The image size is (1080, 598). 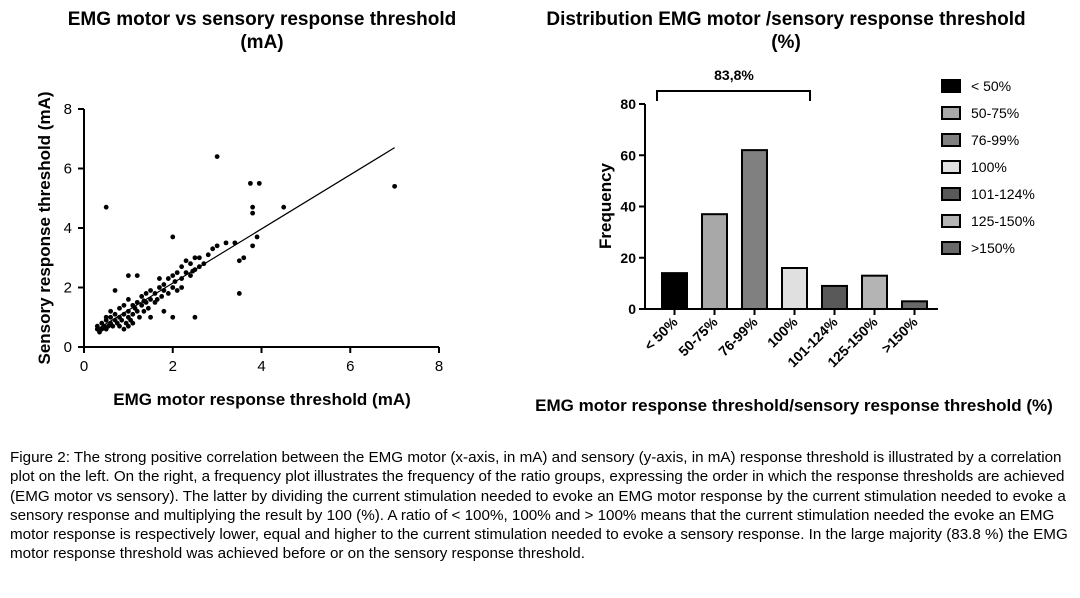 I want to click on bar-category-label: 50-75%, so click(x=698, y=336).